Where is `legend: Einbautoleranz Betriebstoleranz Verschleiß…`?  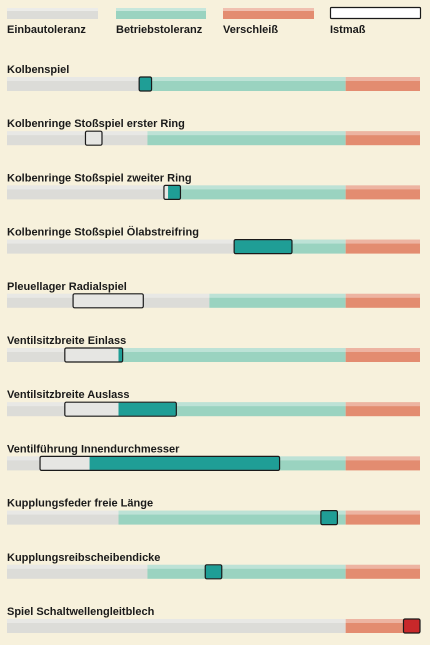
legend: Einbautoleranz Betriebstoleranz Verschleiß… is located at coordinates (214, 21).